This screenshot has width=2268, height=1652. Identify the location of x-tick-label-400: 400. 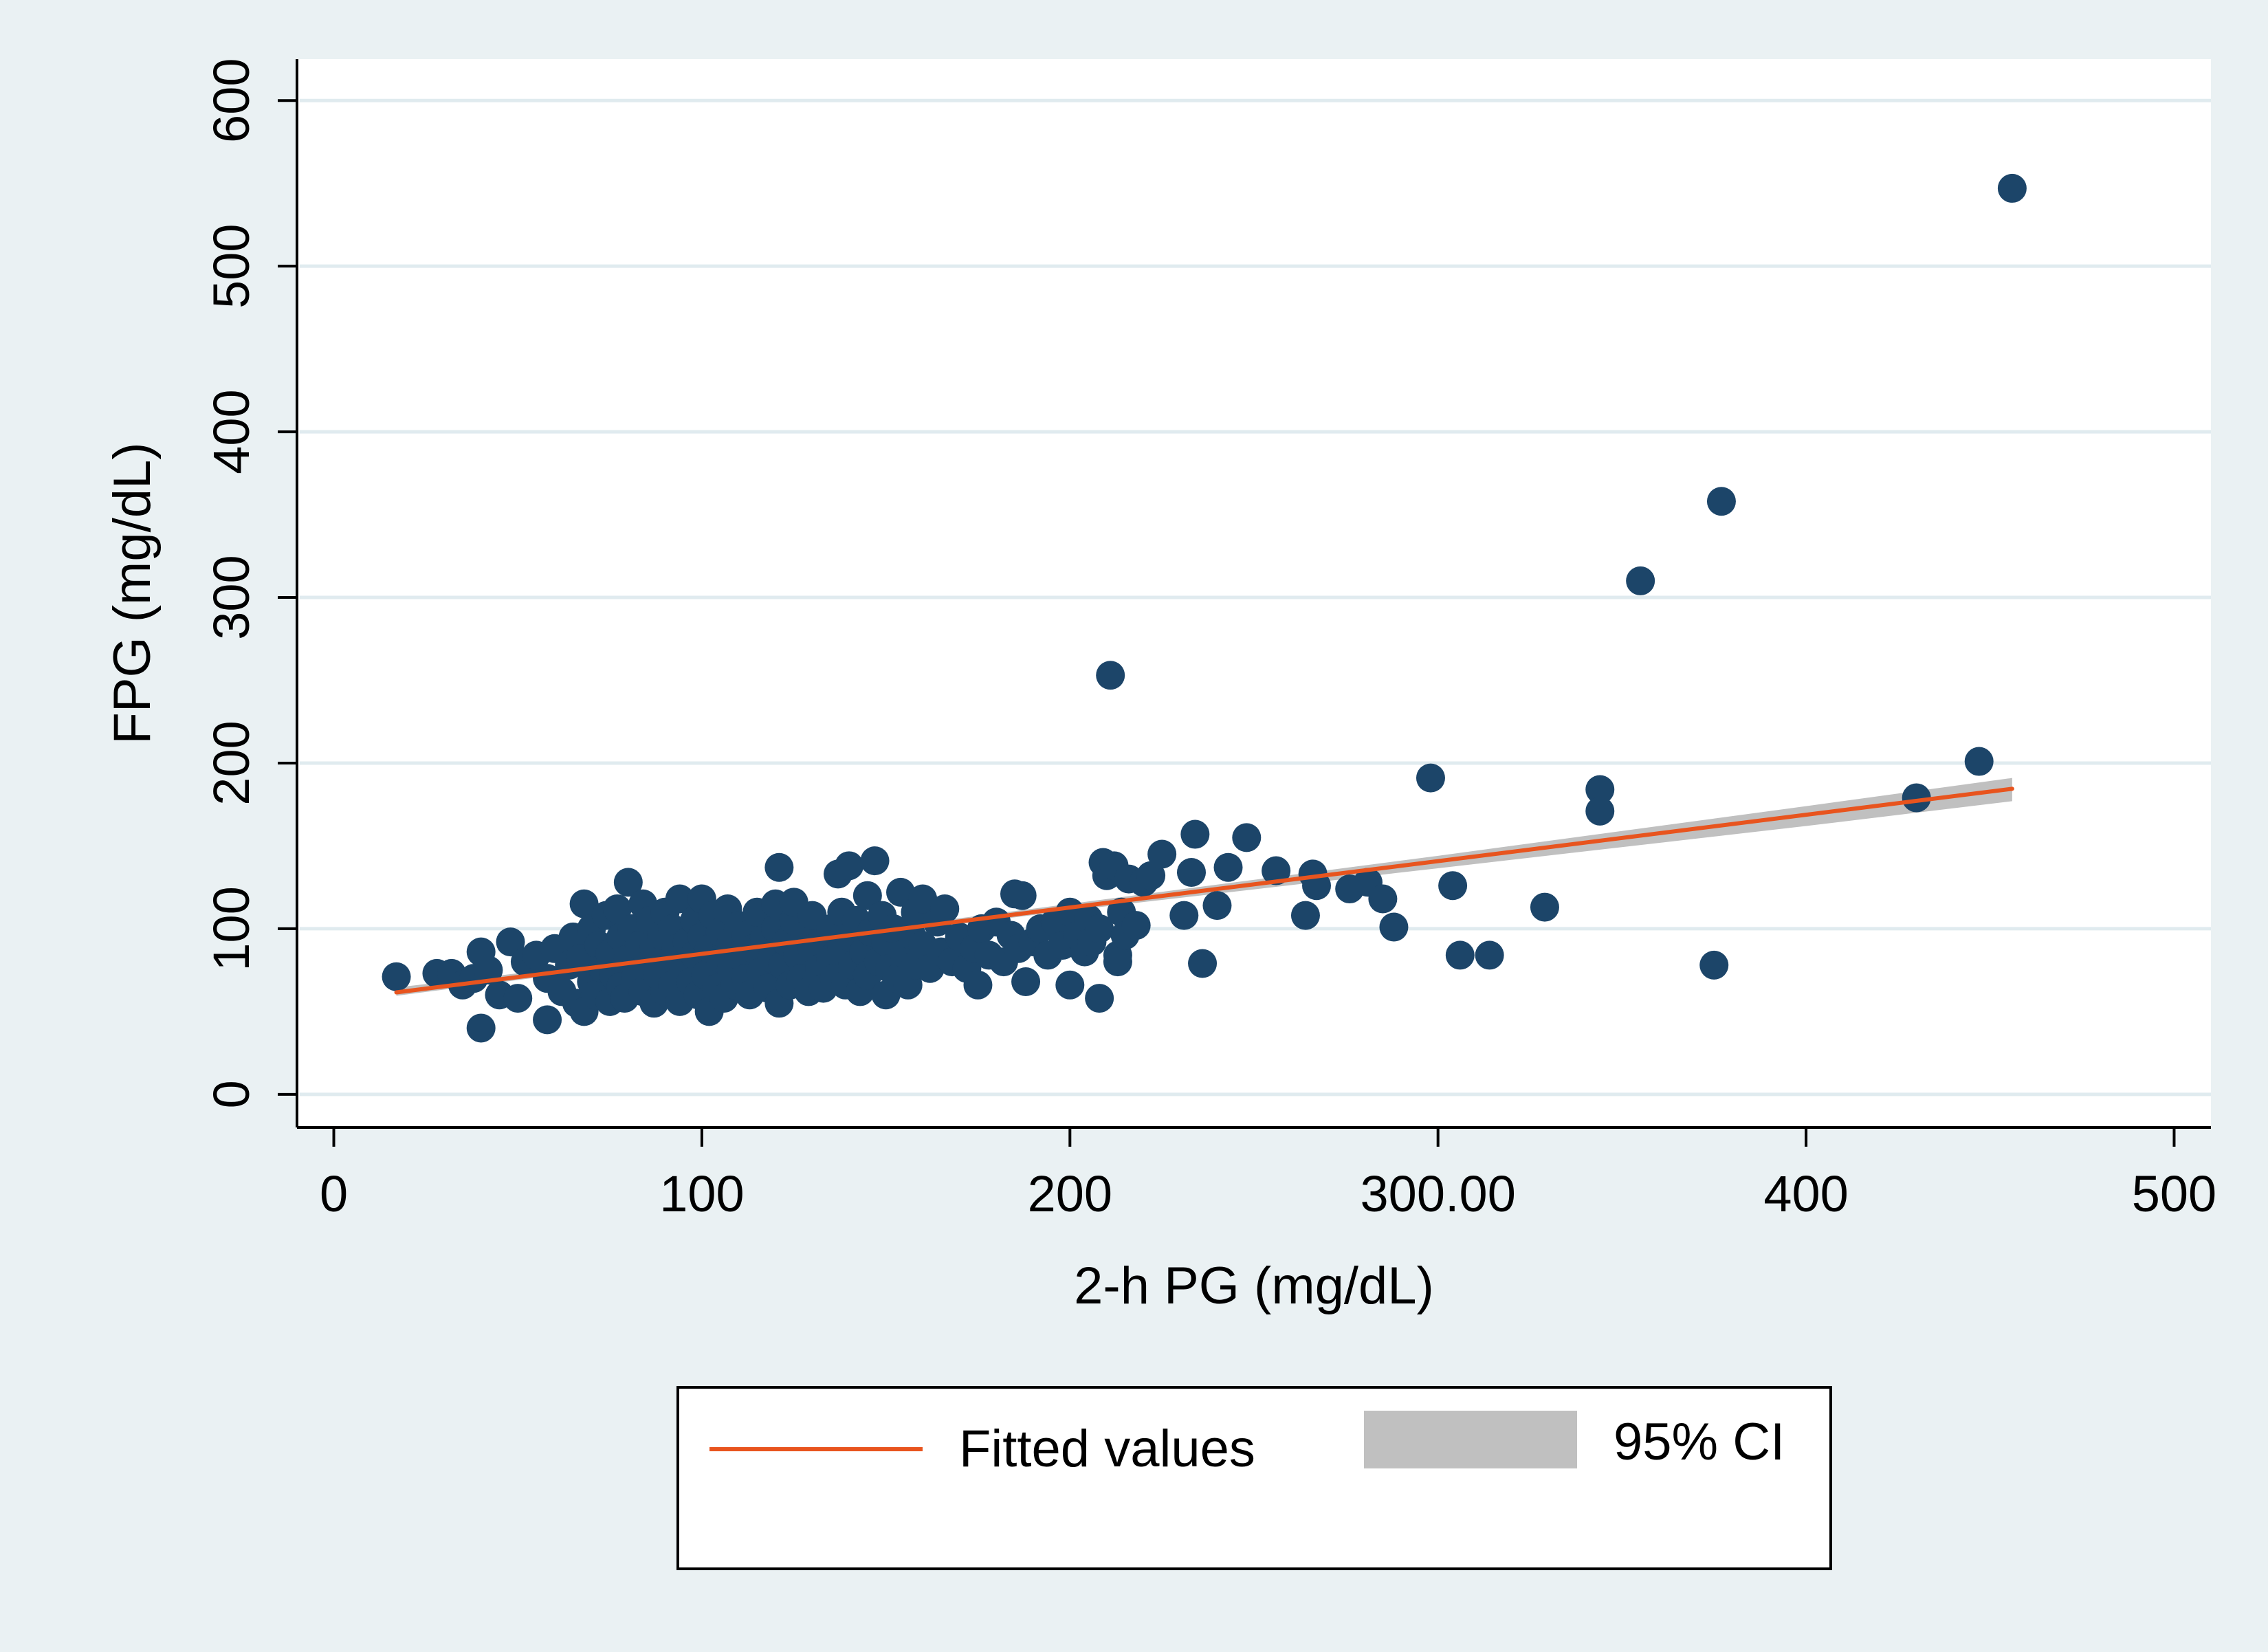
(1806, 1193).